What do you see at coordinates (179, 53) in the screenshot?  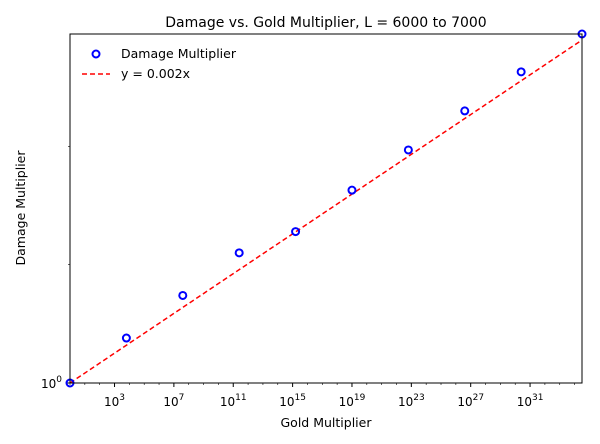 I see `legend-label-scatter: Damage Multiplier` at bounding box center [179, 53].